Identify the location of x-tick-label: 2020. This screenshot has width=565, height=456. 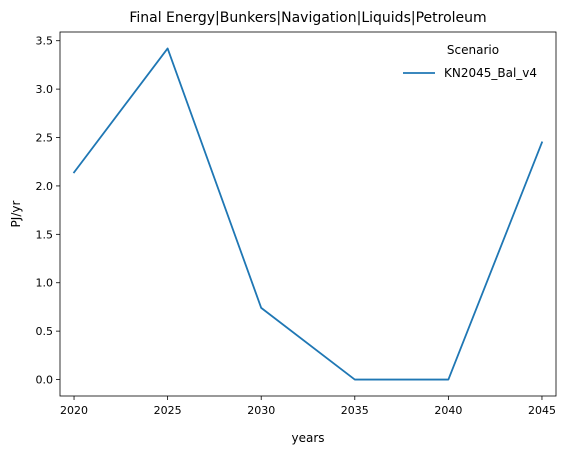
(74, 410).